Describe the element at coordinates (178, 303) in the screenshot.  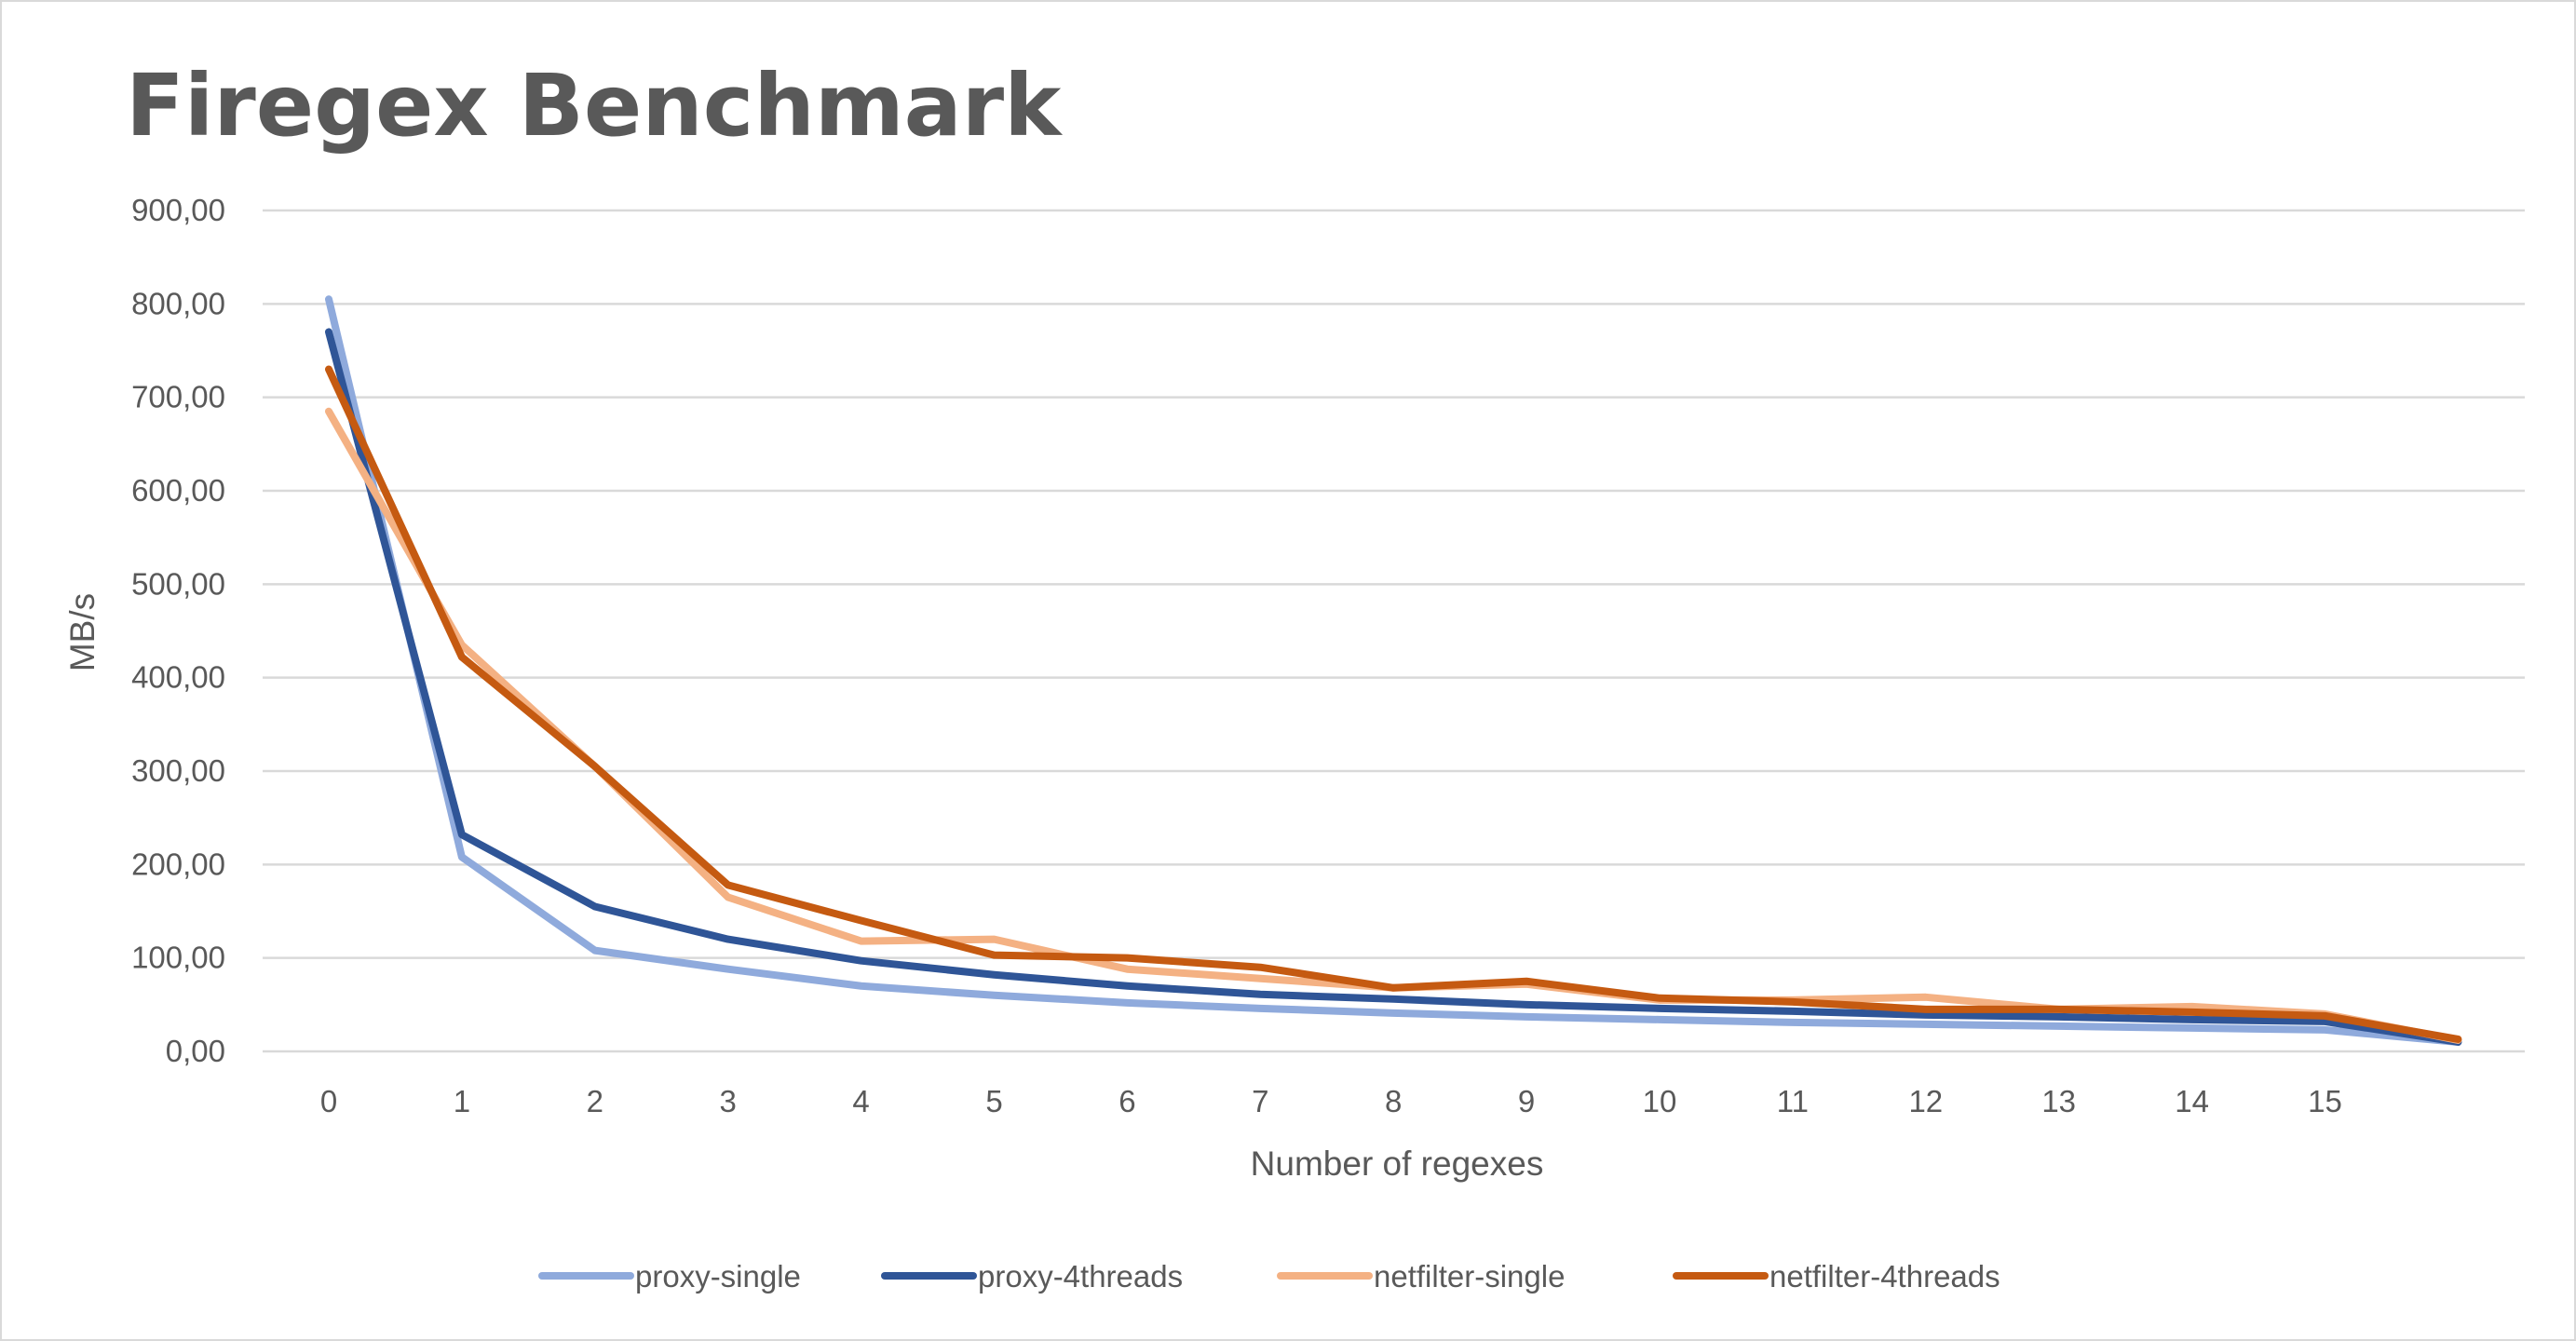
I see `y-tick-label: 800,00` at that location.